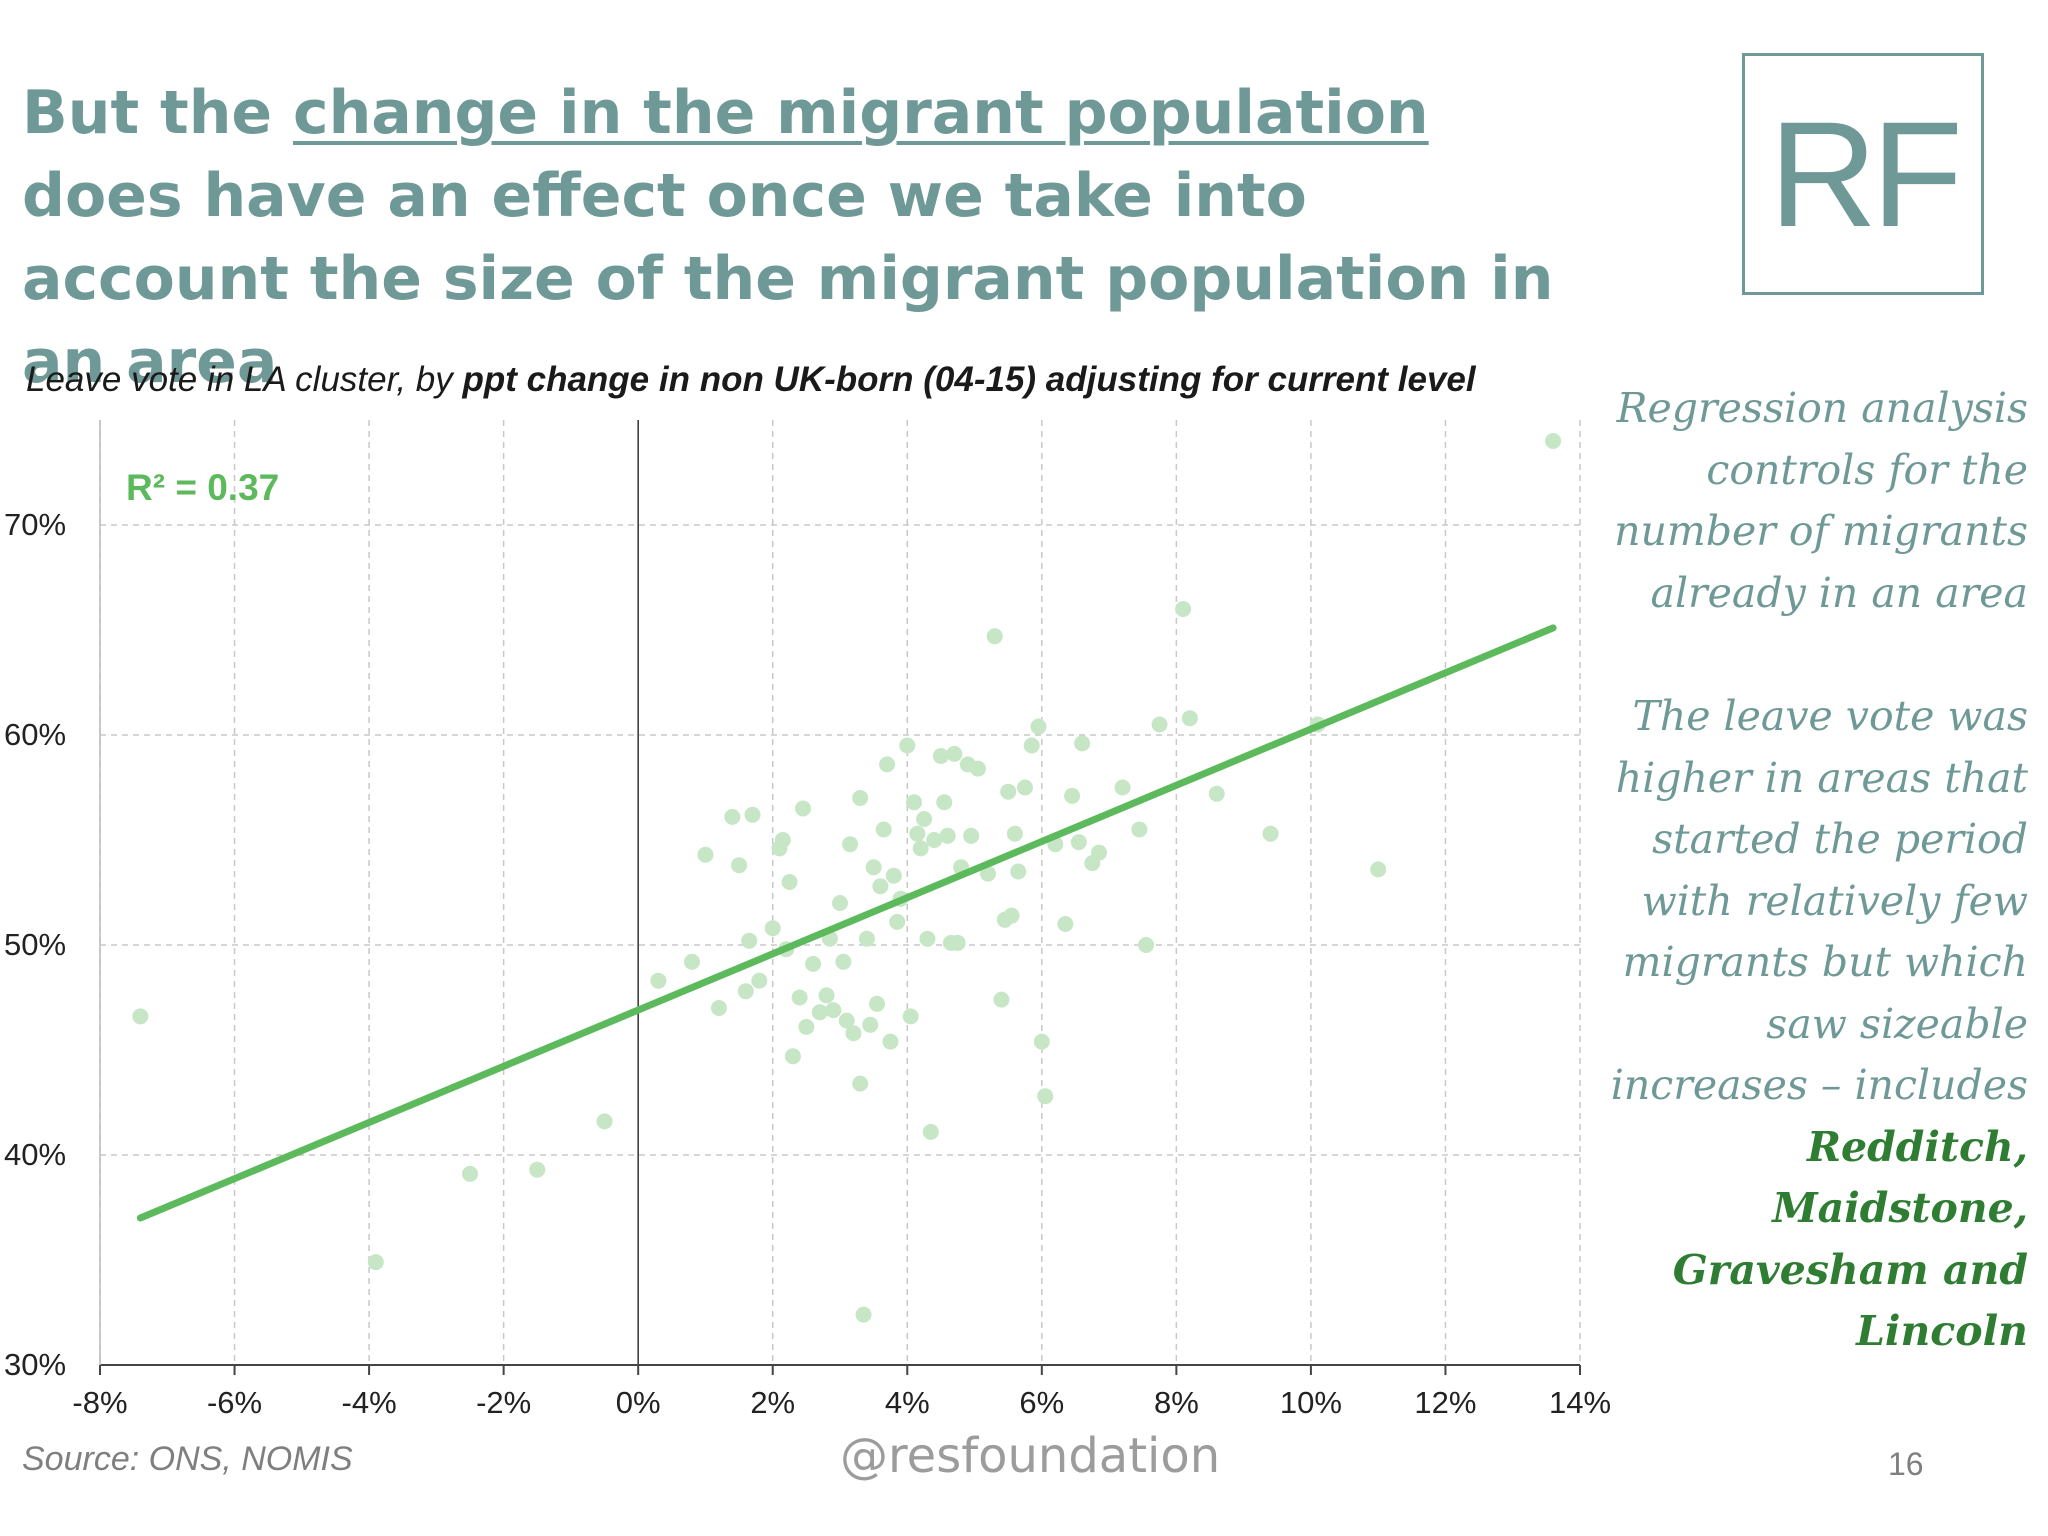  Describe the element at coordinates (772, 1402) in the screenshot. I see `x-tick-label: 2%` at that location.